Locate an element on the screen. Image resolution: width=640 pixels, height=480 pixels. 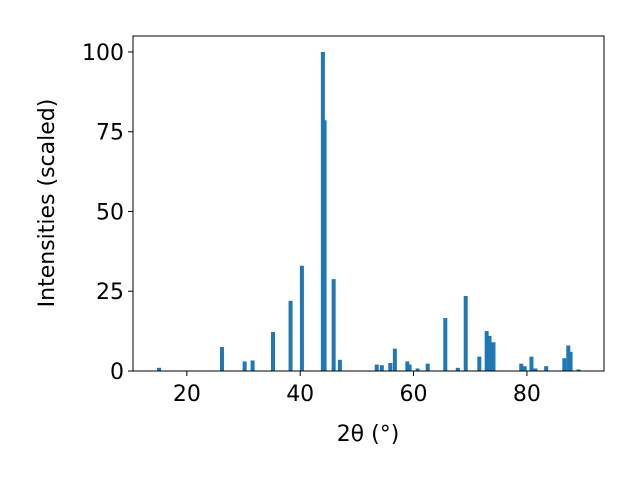
x-tick-label: 20 is located at coordinates (187, 394).